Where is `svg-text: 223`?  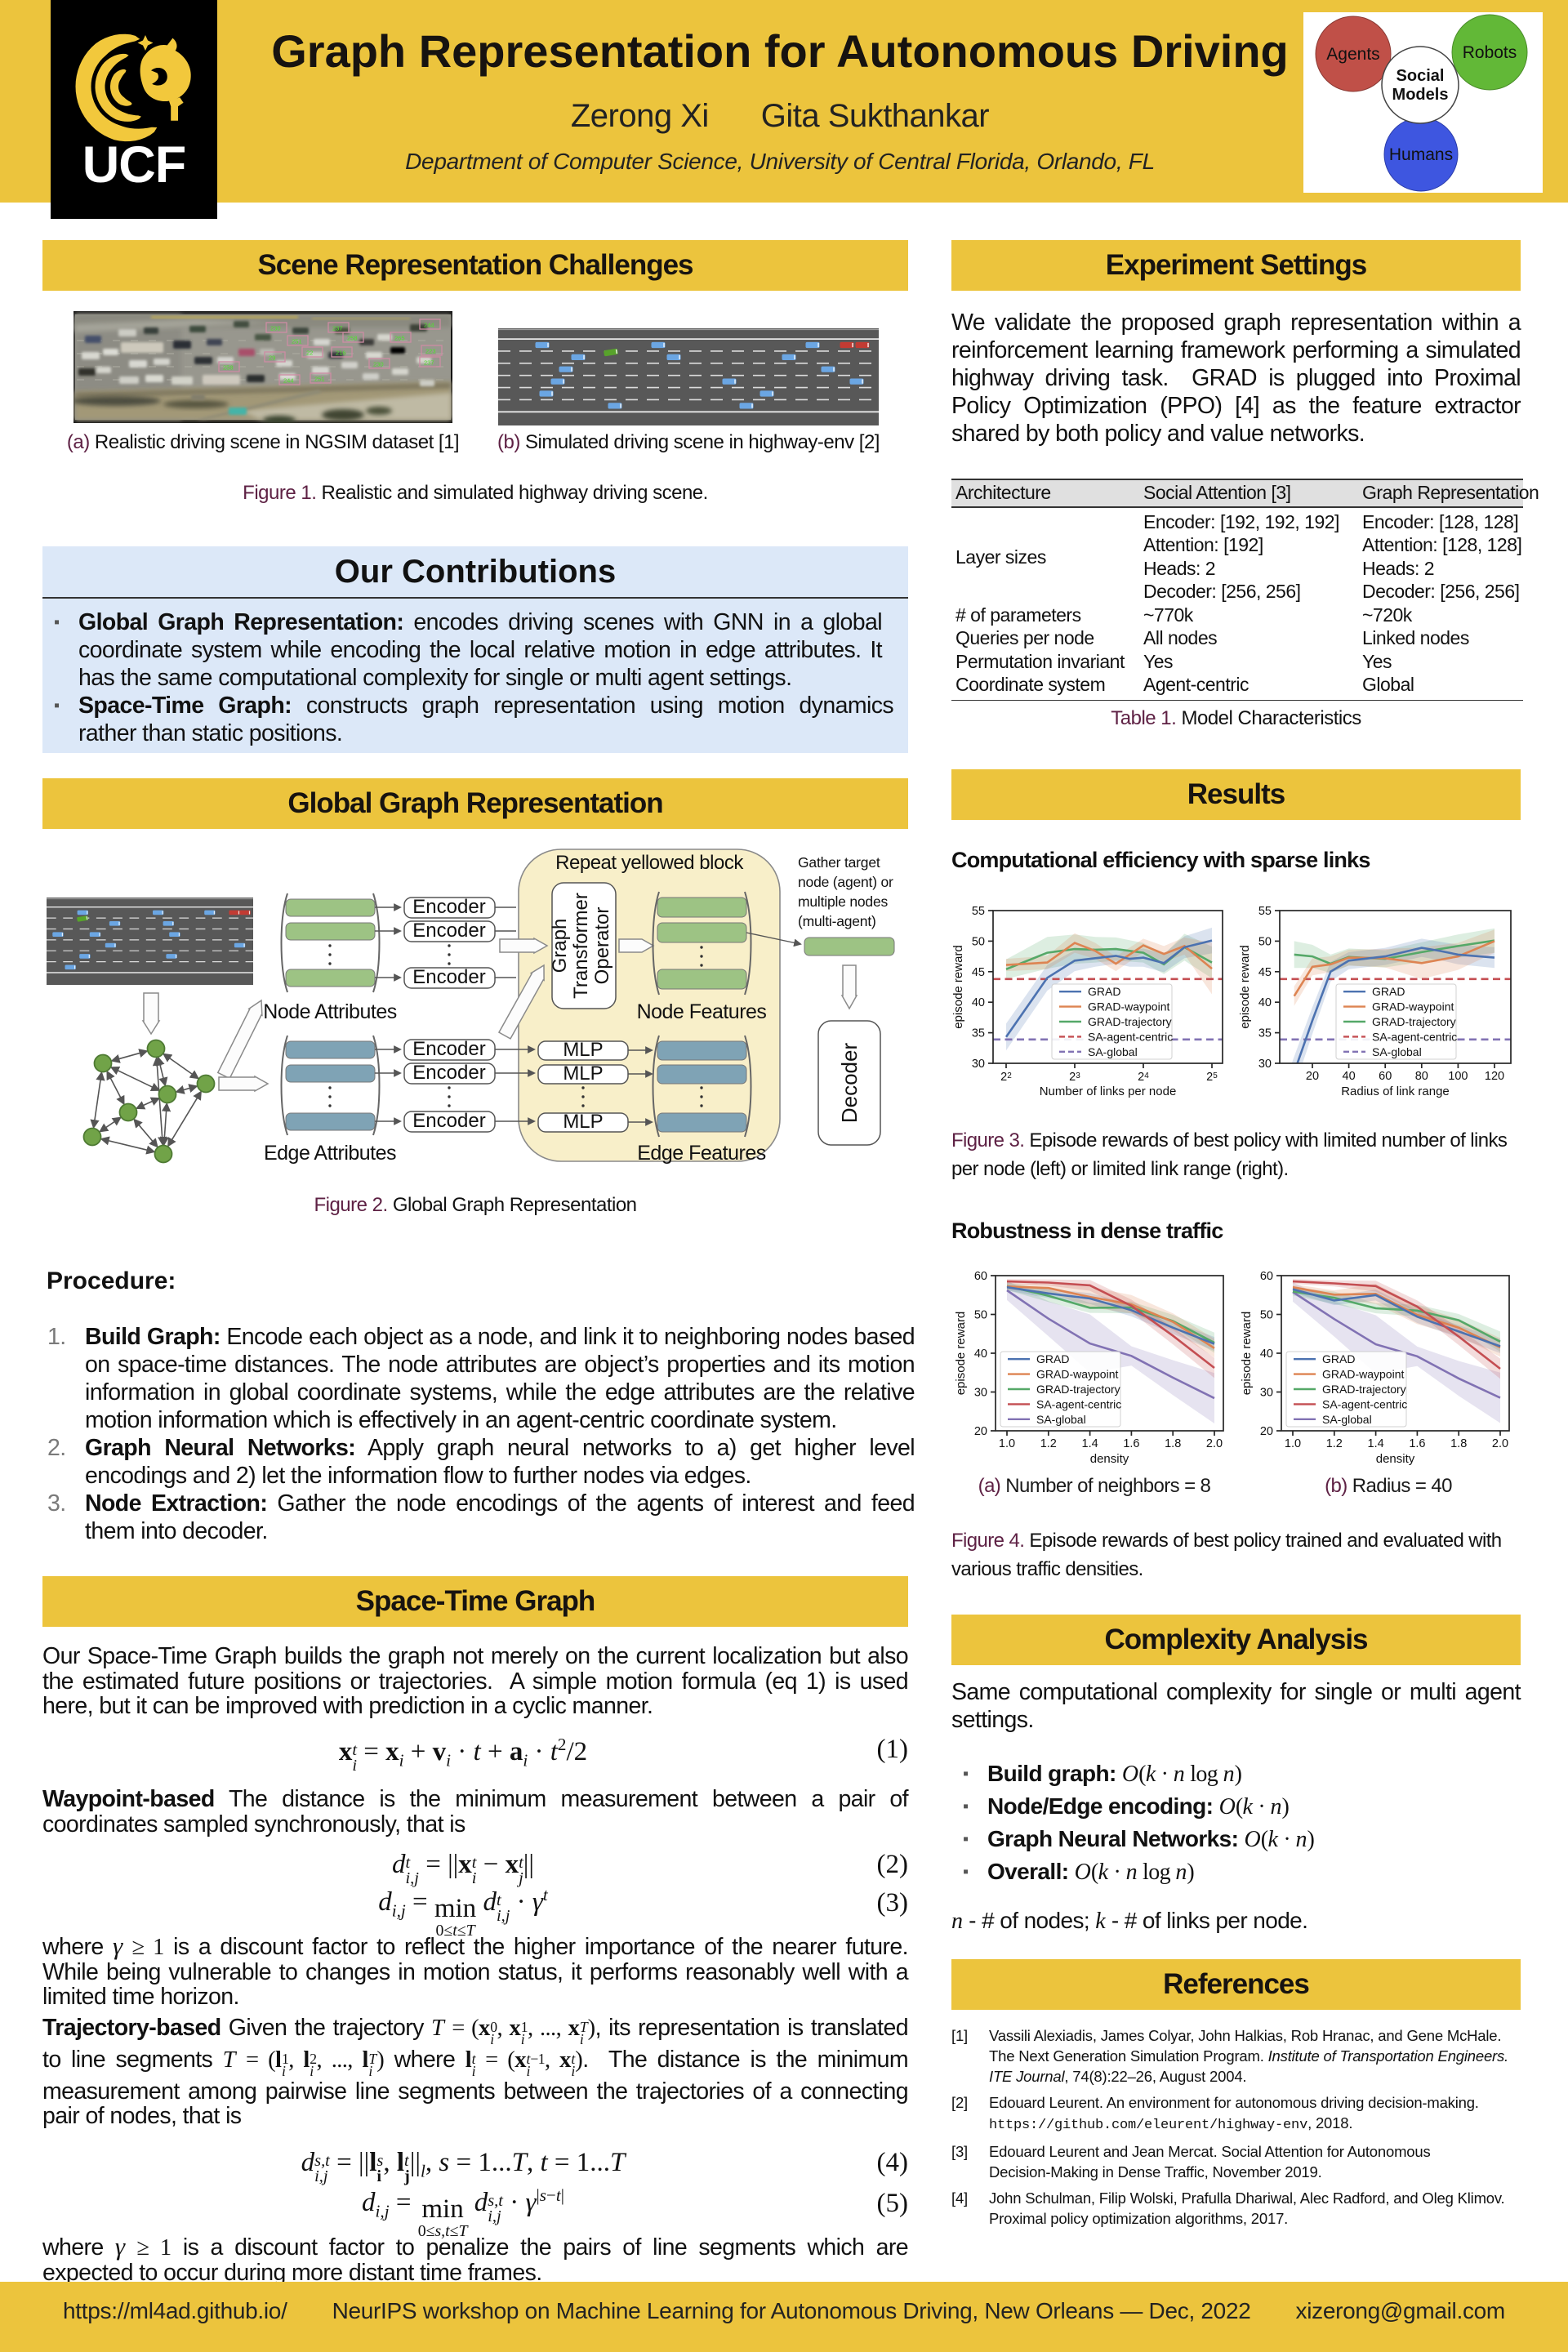 svg-text: 223 is located at coordinates (430, 351).